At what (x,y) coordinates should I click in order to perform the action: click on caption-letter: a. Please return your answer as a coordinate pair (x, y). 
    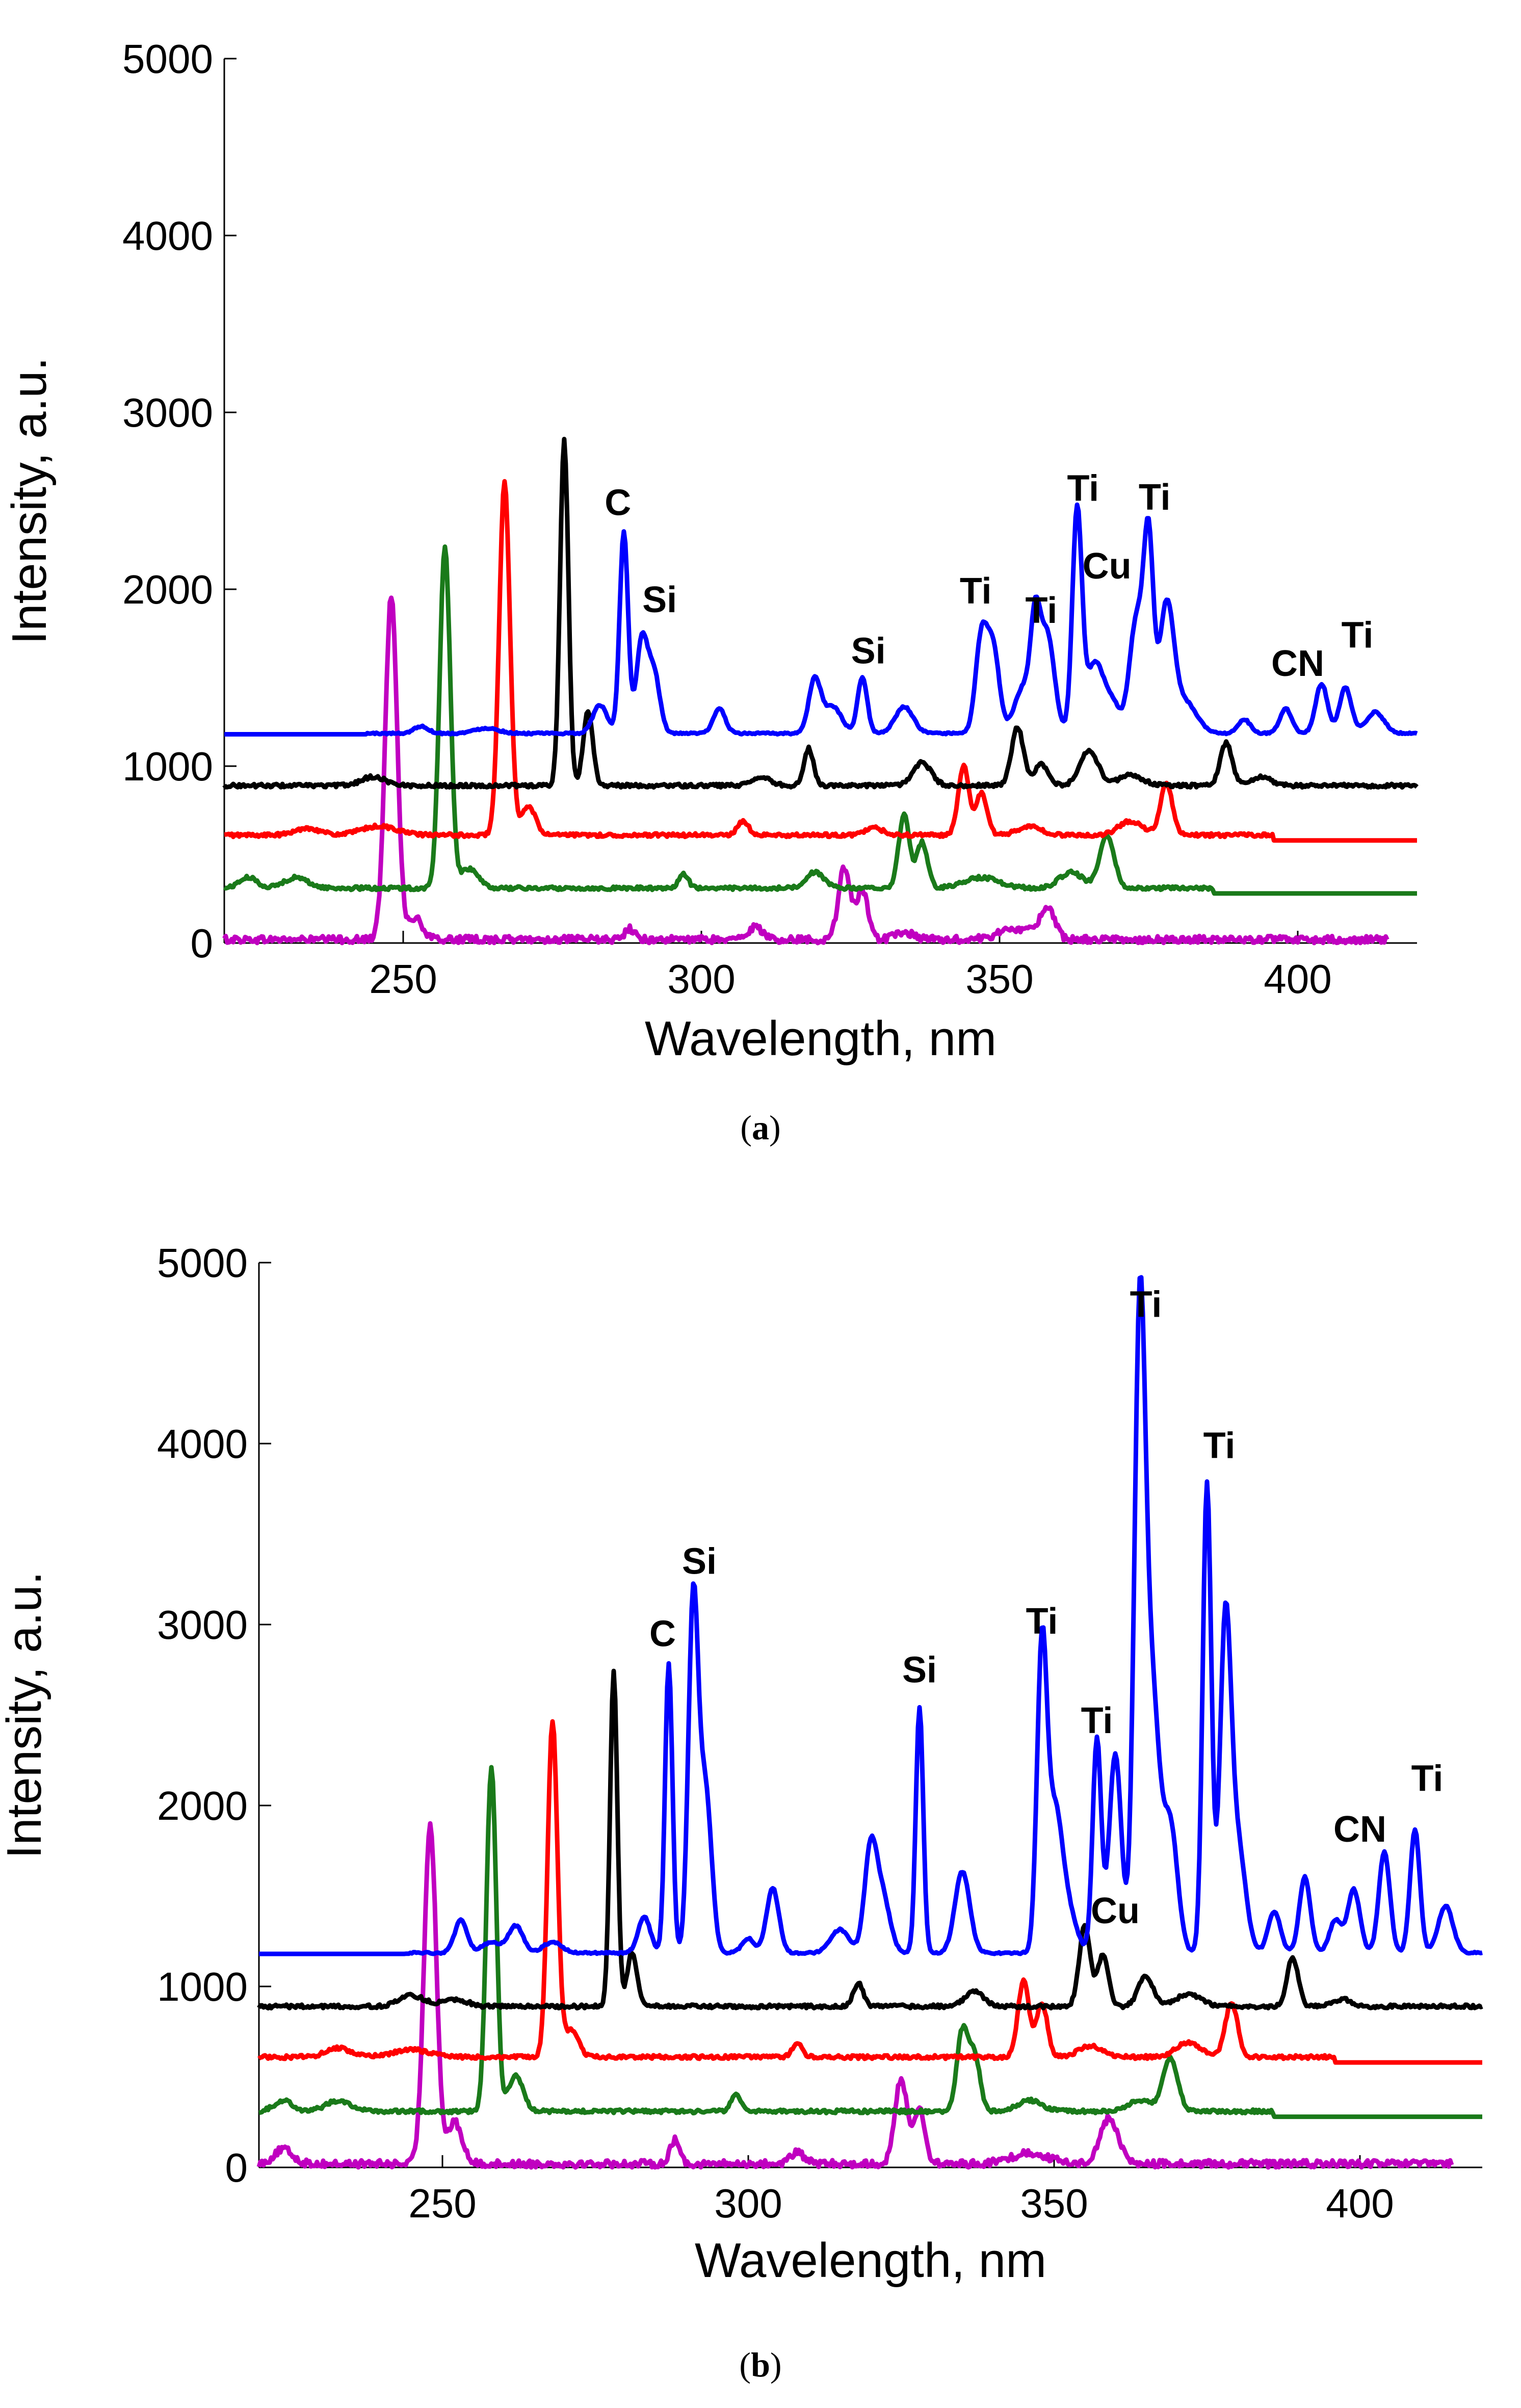
    Looking at the image, I should click on (760, 1127).